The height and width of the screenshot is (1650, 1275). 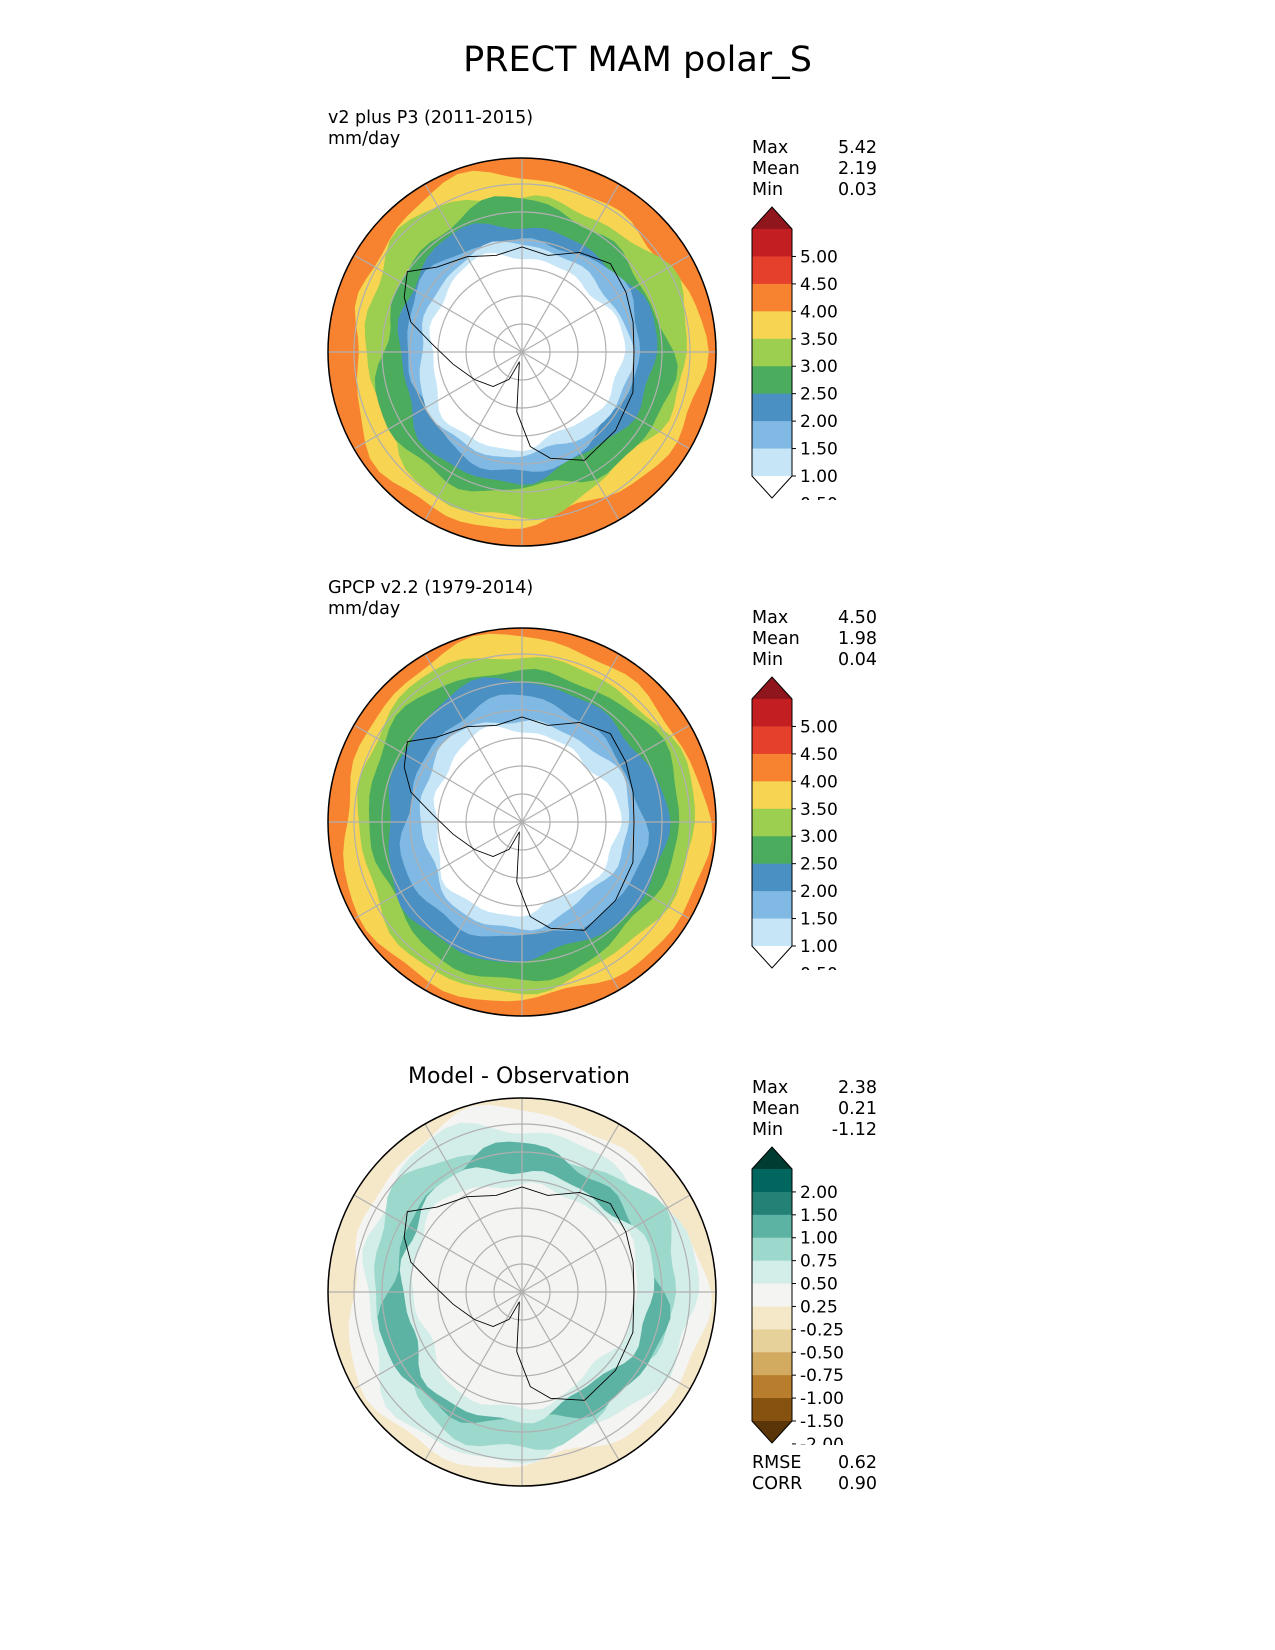 I want to click on panel3-colorbar-tick-label: -0.75, so click(x=822, y=1376).